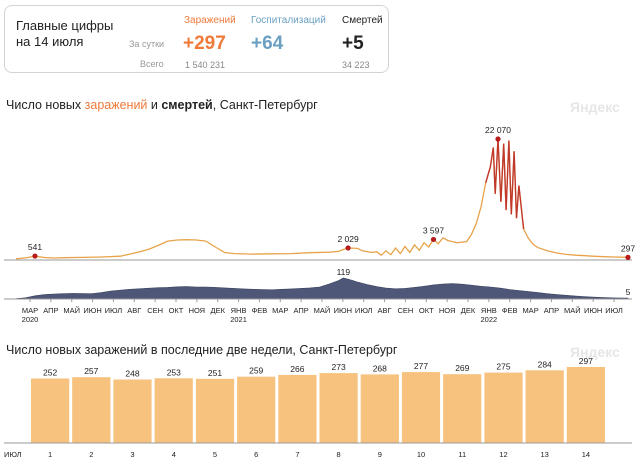 The image size is (640, 476). Describe the element at coordinates (503, 454) in the screenshot. I see `bar-category-label: 12` at that location.